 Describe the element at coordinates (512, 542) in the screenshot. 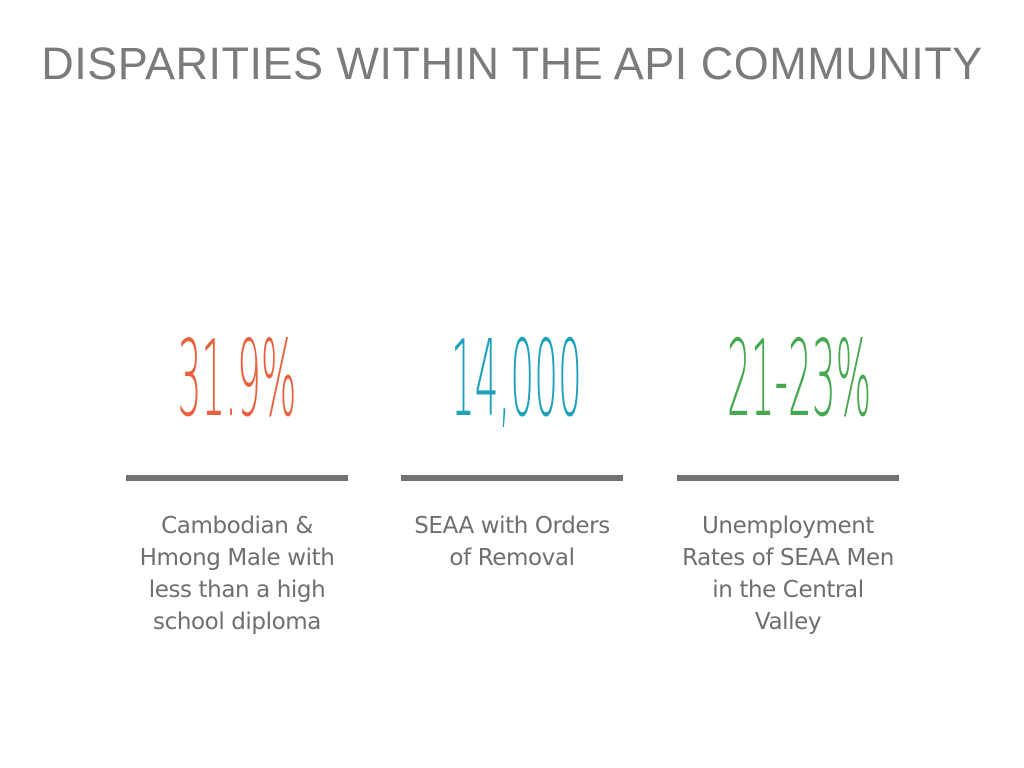

I see `stat-caption: SEAA with Orders of Removal` at that location.